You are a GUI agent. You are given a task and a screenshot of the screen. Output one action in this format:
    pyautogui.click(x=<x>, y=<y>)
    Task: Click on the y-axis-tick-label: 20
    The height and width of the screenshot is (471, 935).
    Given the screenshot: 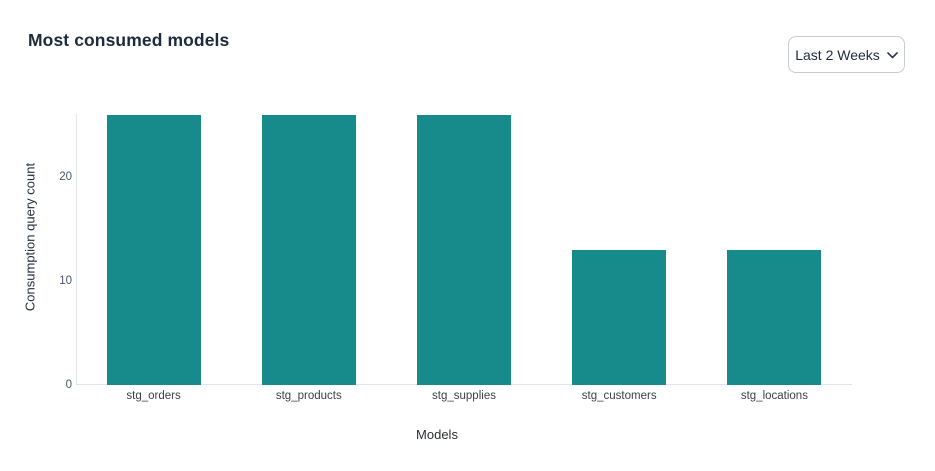 What is the action you would take?
    pyautogui.click(x=65, y=177)
    